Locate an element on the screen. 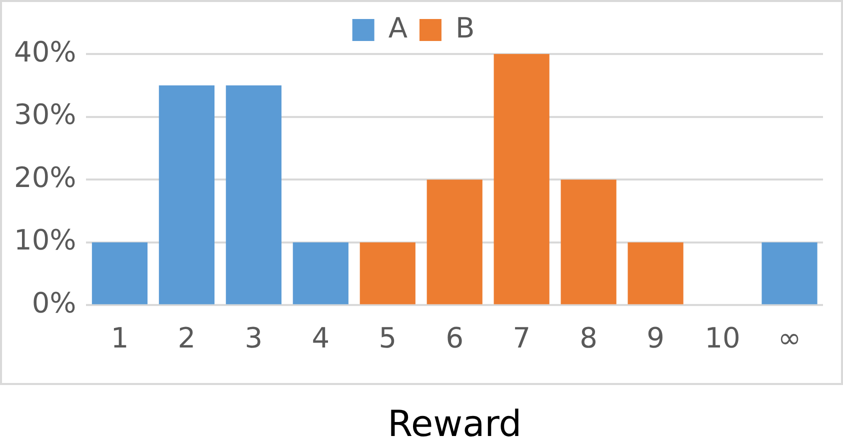  x-tick-label: 6 is located at coordinates (455, 337).